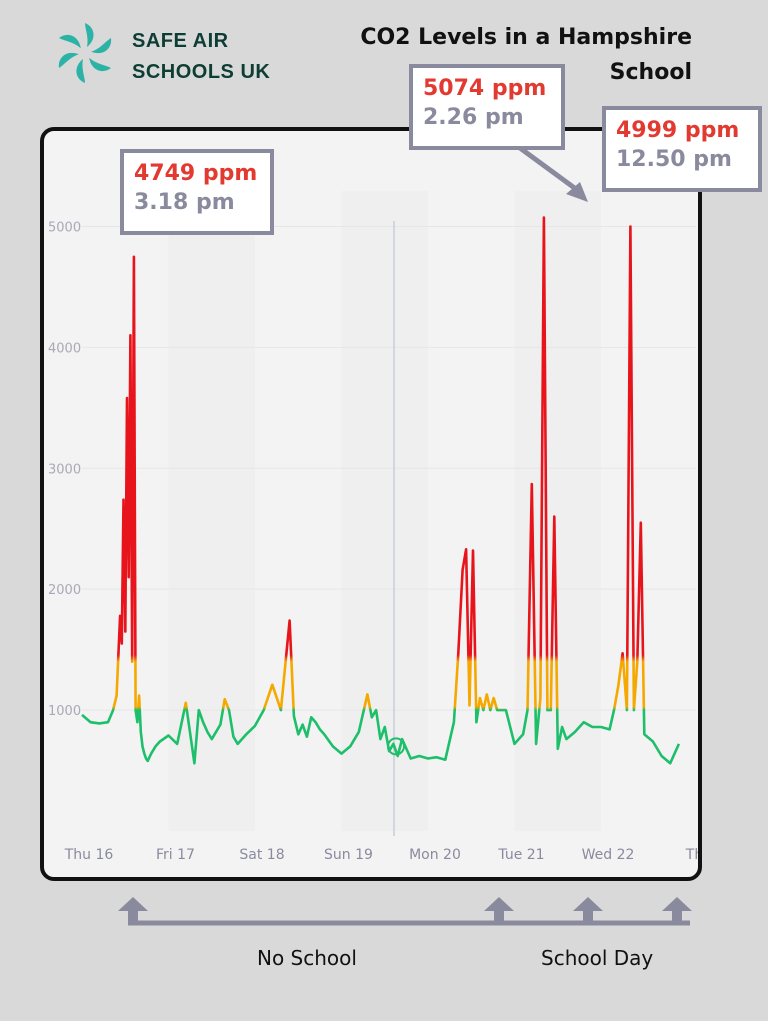 This screenshot has width=768, height=1021. Describe the element at coordinates (348, 855) in the screenshot. I see `x-tick-label: Sun 19` at that location.